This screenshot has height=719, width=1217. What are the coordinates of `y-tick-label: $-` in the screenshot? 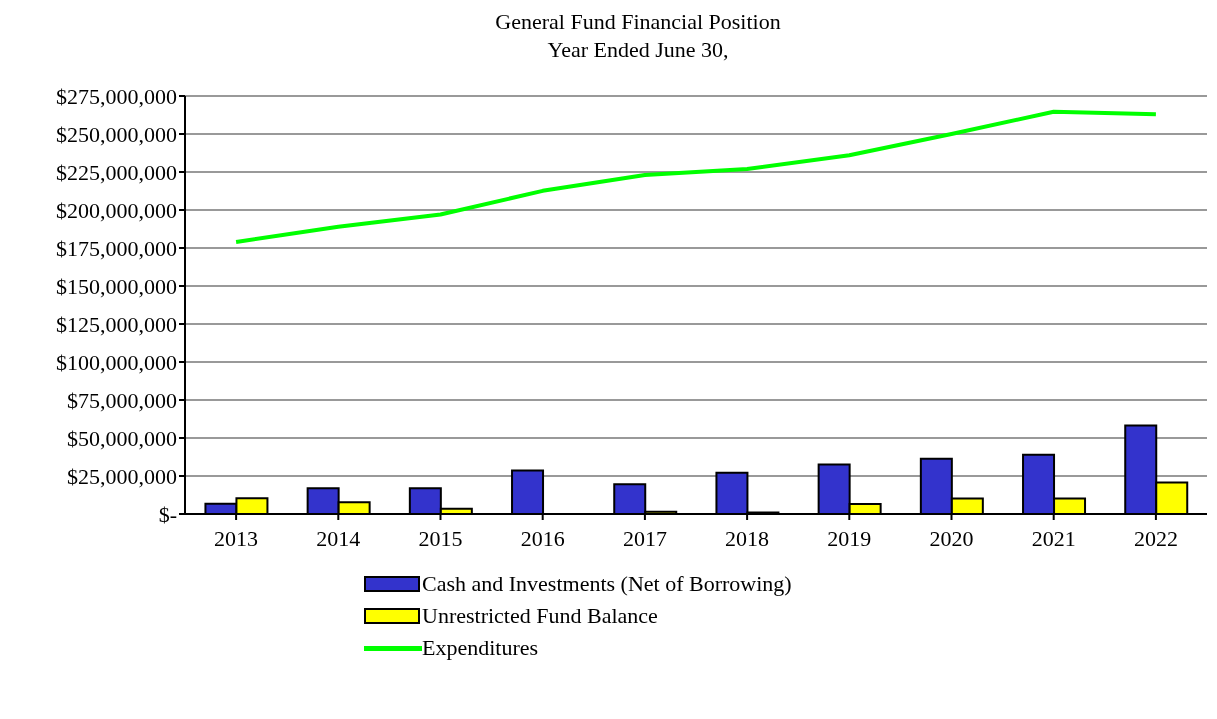 It's located at (167, 514).